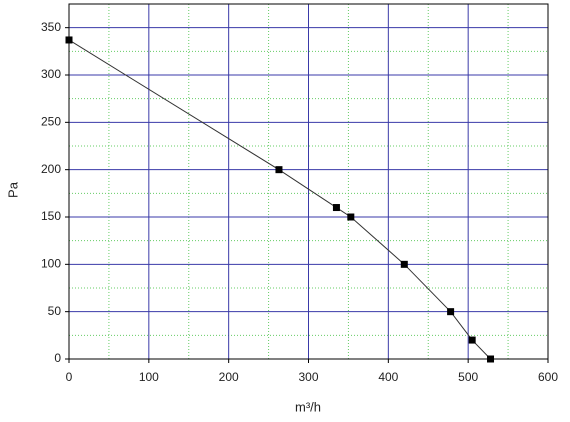 The height and width of the screenshot is (422, 570). I want to click on x-tick-label: 200, so click(229, 377).